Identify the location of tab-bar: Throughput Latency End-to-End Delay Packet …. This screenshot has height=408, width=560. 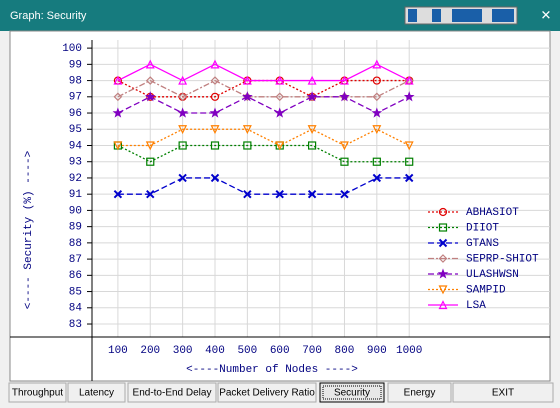
(281, 392).